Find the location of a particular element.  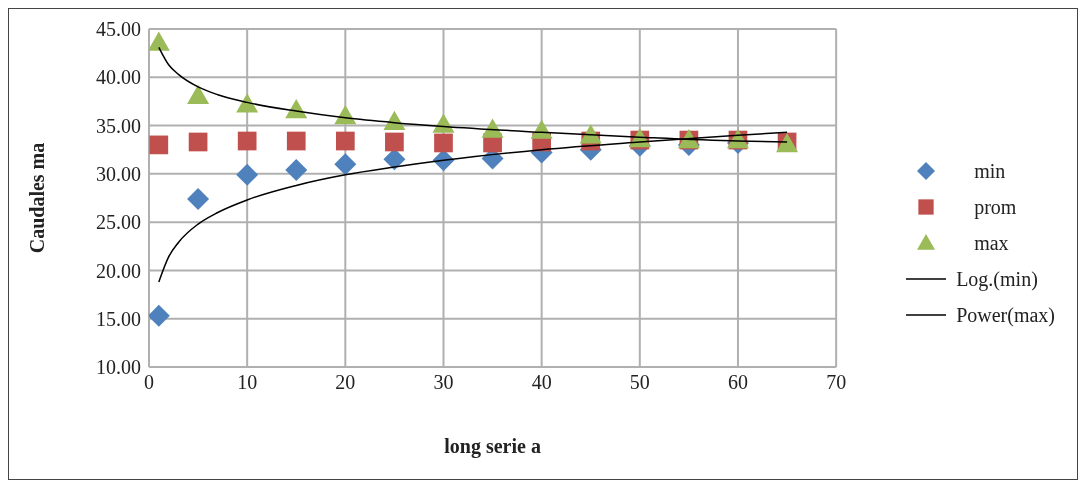

x-tick-label: 40 is located at coordinates (541, 382).